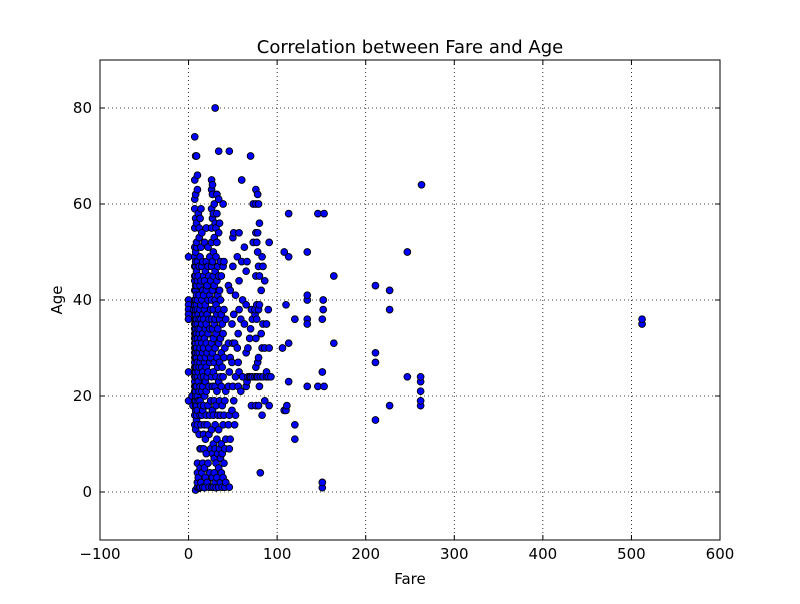 This screenshot has height=604, width=800. What do you see at coordinates (82, 300) in the screenshot?
I see `y-tick-label: 40` at bounding box center [82, 300].